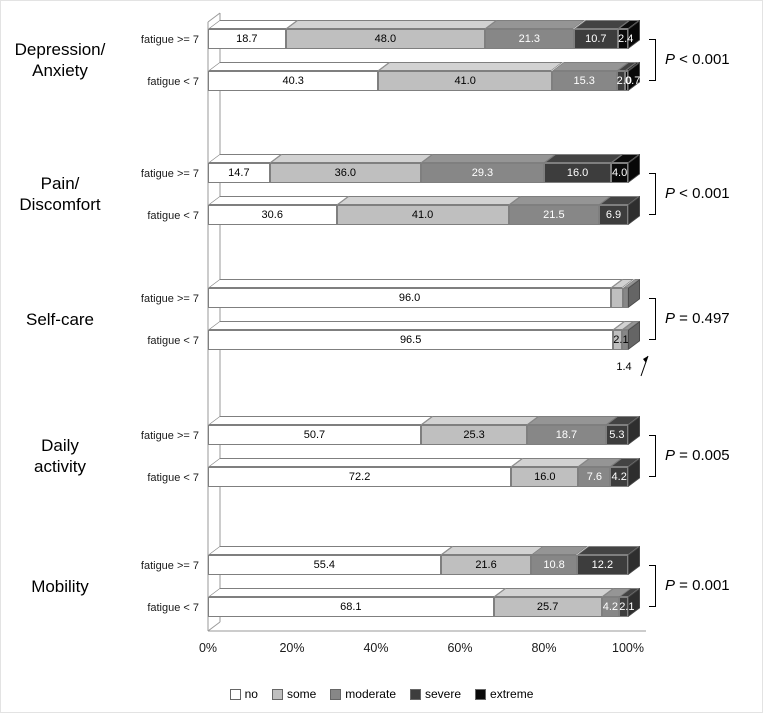  I want to click on group-label-line: Self-care, so click(60, 319).